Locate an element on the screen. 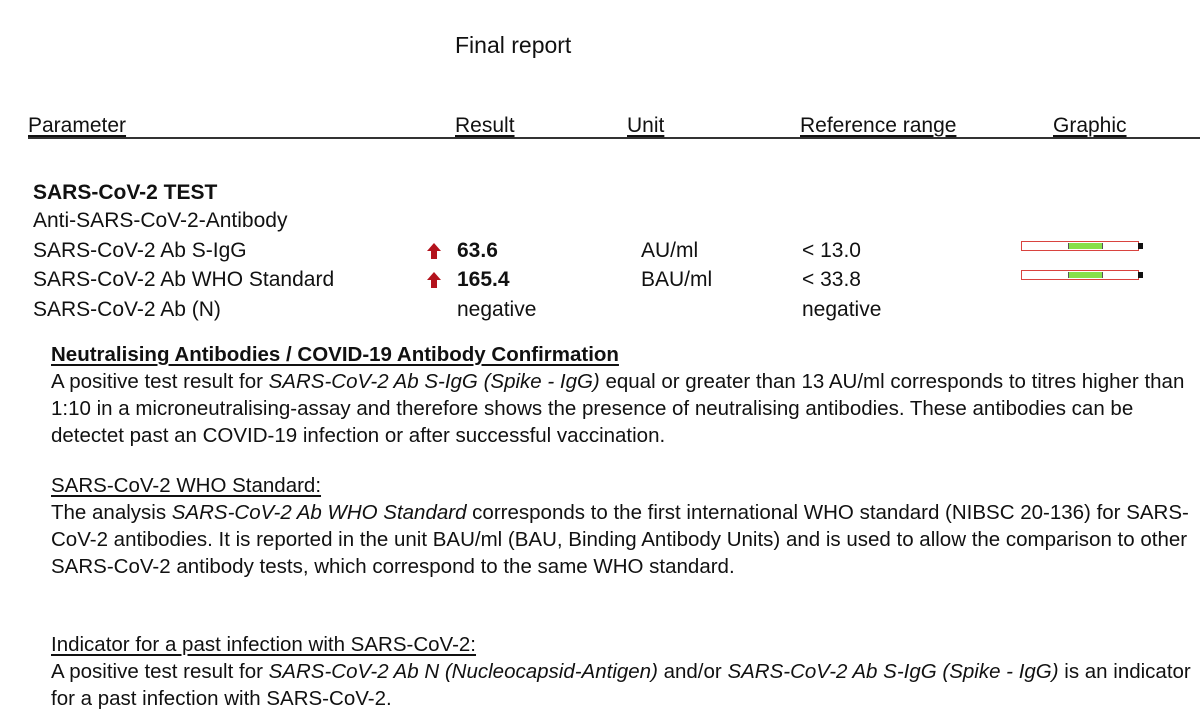  column-header-reference-range: Reference range is located at coordinates (878, 125).